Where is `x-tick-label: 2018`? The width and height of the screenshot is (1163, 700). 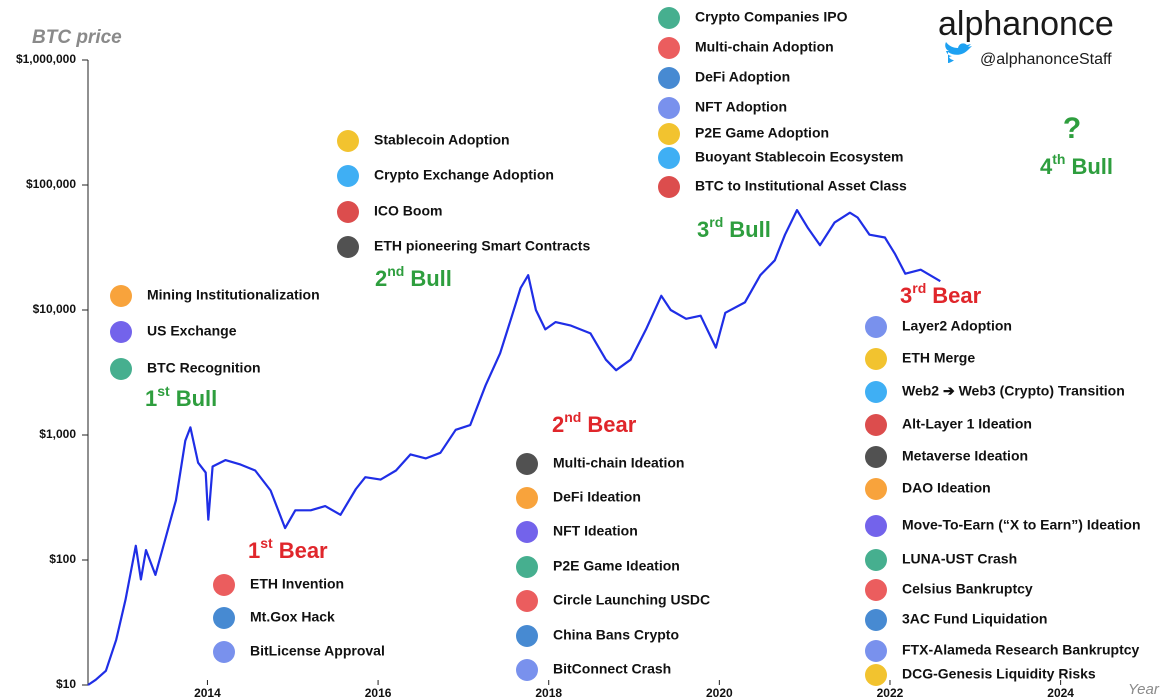
x-tick-label: 2018 is located at coordinates (548, 693).